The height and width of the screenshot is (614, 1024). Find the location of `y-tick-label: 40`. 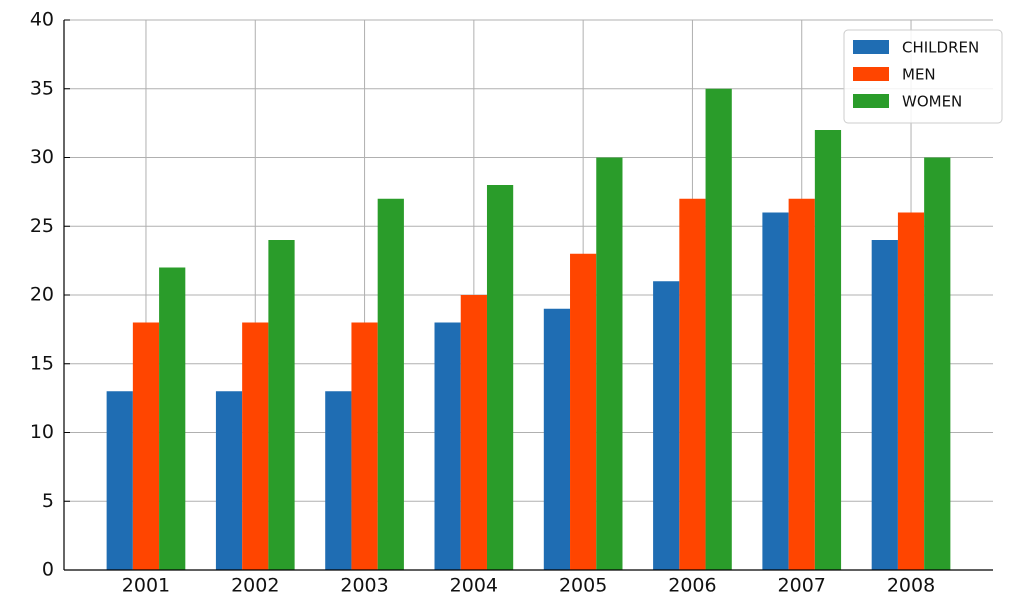

y-tick-label: 40 is located at coordinates (42, 20).